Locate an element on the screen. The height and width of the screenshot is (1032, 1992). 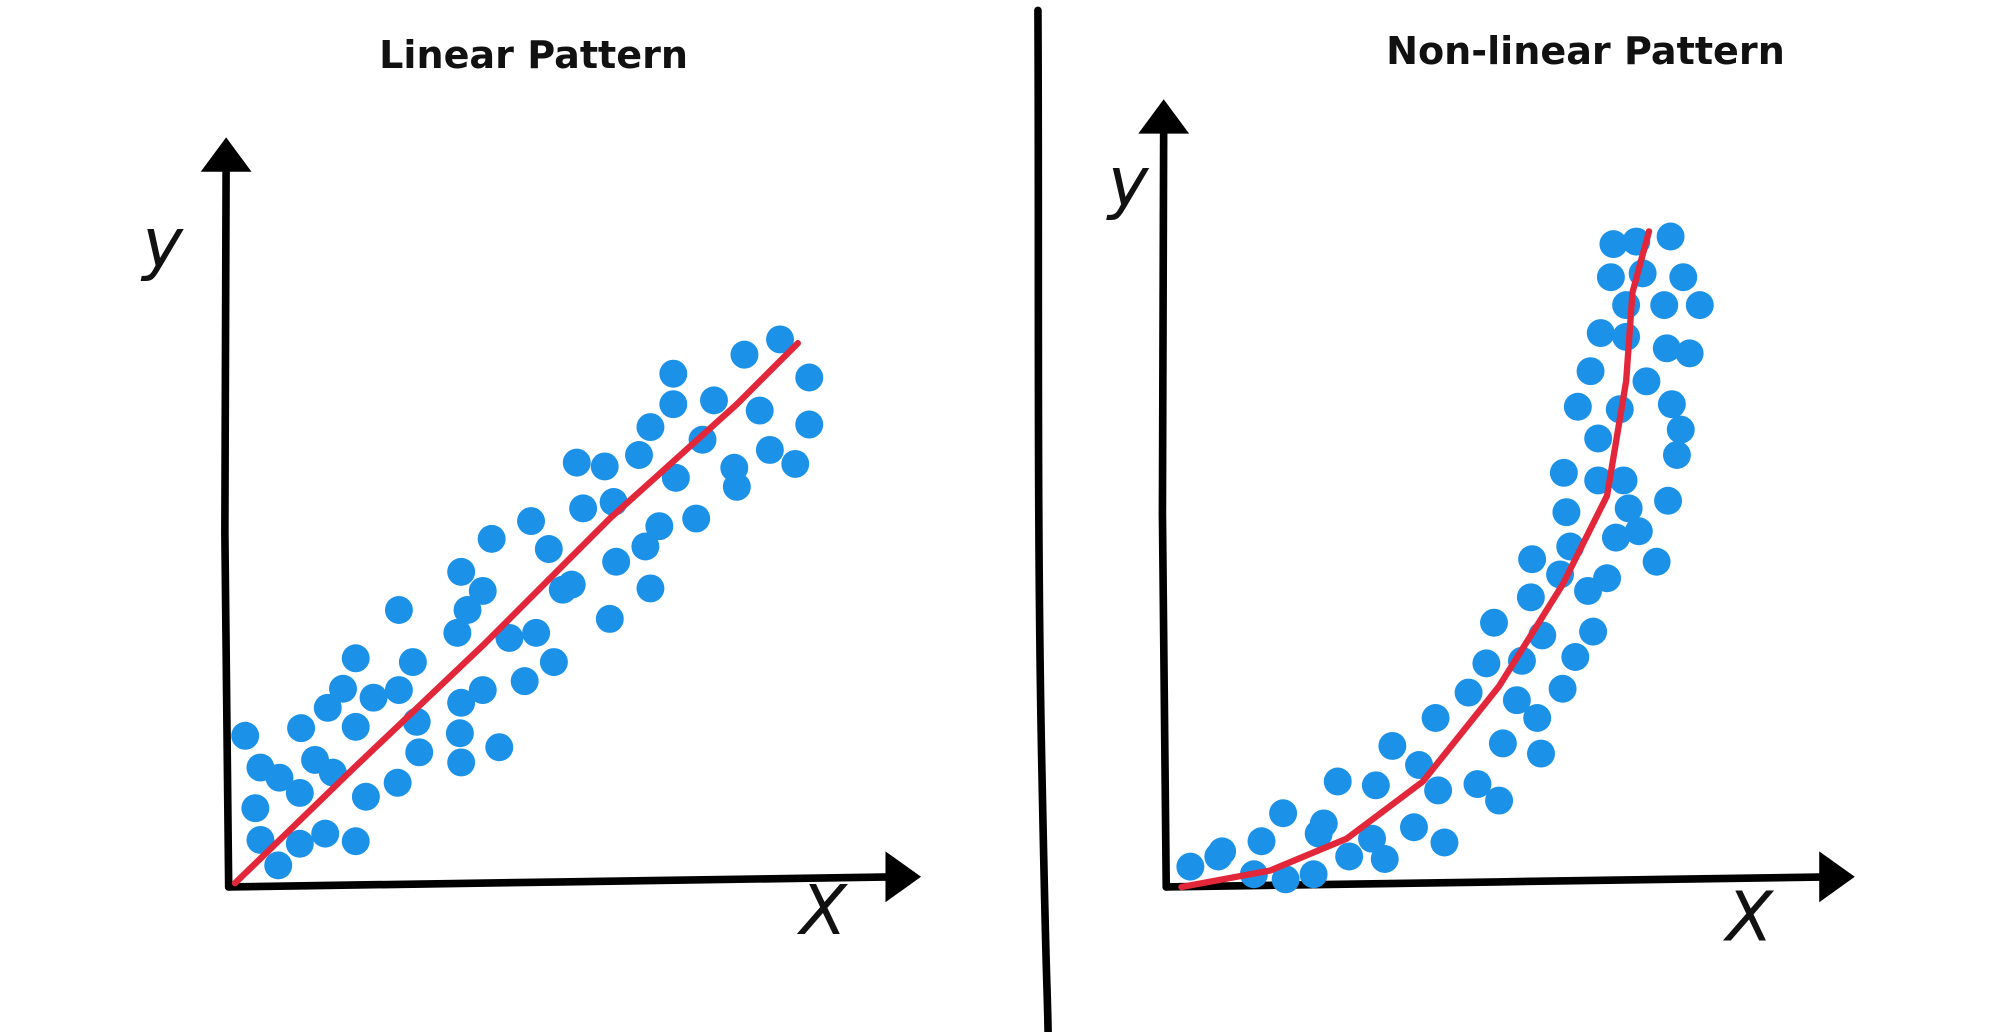
x-arrow is located at coordinates (1837, 877).